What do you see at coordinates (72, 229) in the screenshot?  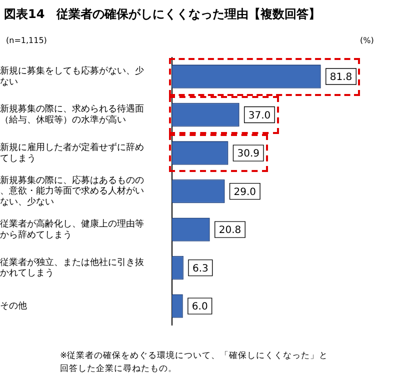 I see `y-tick-label: 従業者が高齢化し、健康上の理由等から辞めてしまう` at bounding box center [72, 229].